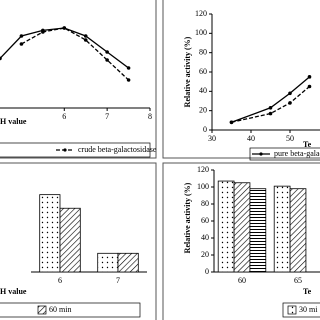 Image resolution: width=320 pixels, height=320 pixels. I want to click on legend-label: 30 mi, so click(308, 309).